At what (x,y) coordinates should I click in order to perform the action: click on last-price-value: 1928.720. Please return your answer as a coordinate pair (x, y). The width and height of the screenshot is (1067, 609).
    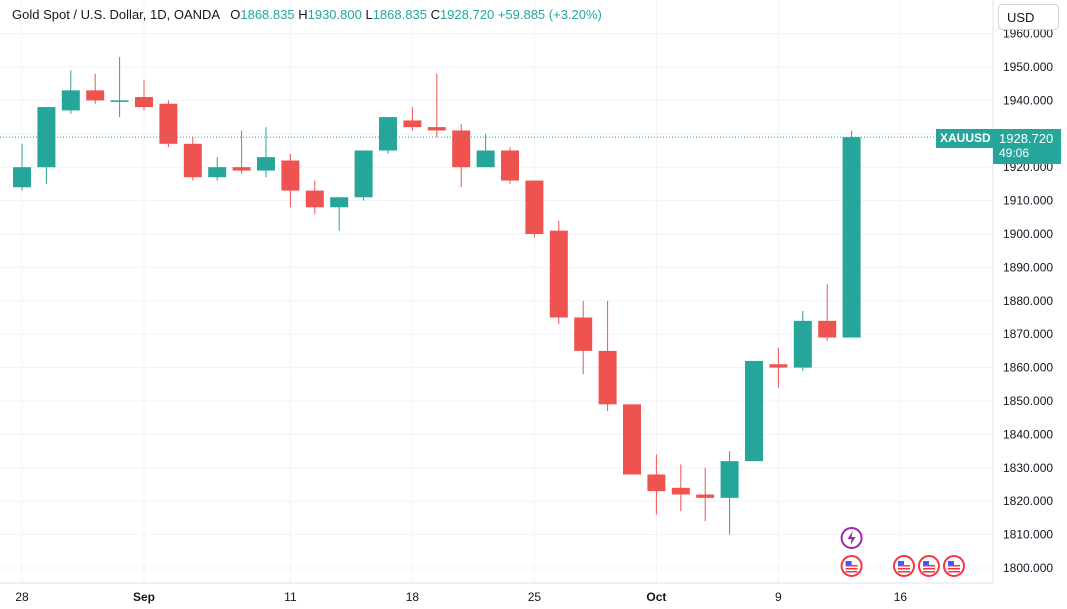
    Looking at the image, I should click on (1026, 138).